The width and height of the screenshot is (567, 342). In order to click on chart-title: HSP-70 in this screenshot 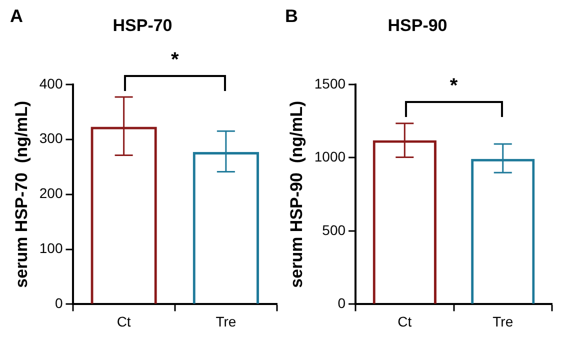, I will do `click(142, 25)`.